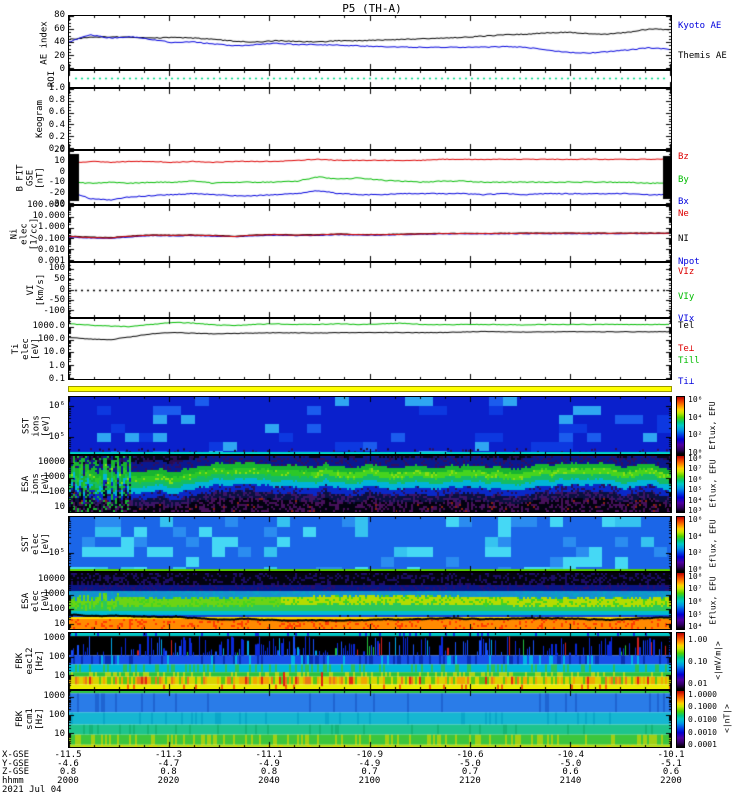  What do you see at coordinates (671, 780) in the screenshot?
I see `xaxis-value: 2200` at bounding box center [671, 780].